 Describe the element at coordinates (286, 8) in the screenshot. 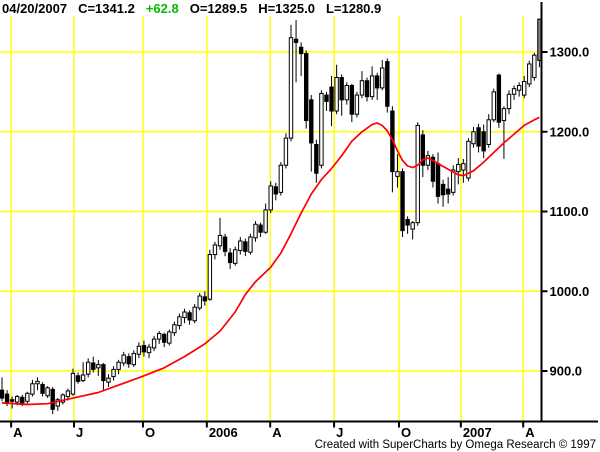

I see `quote-high: H=1325.0` at that location.